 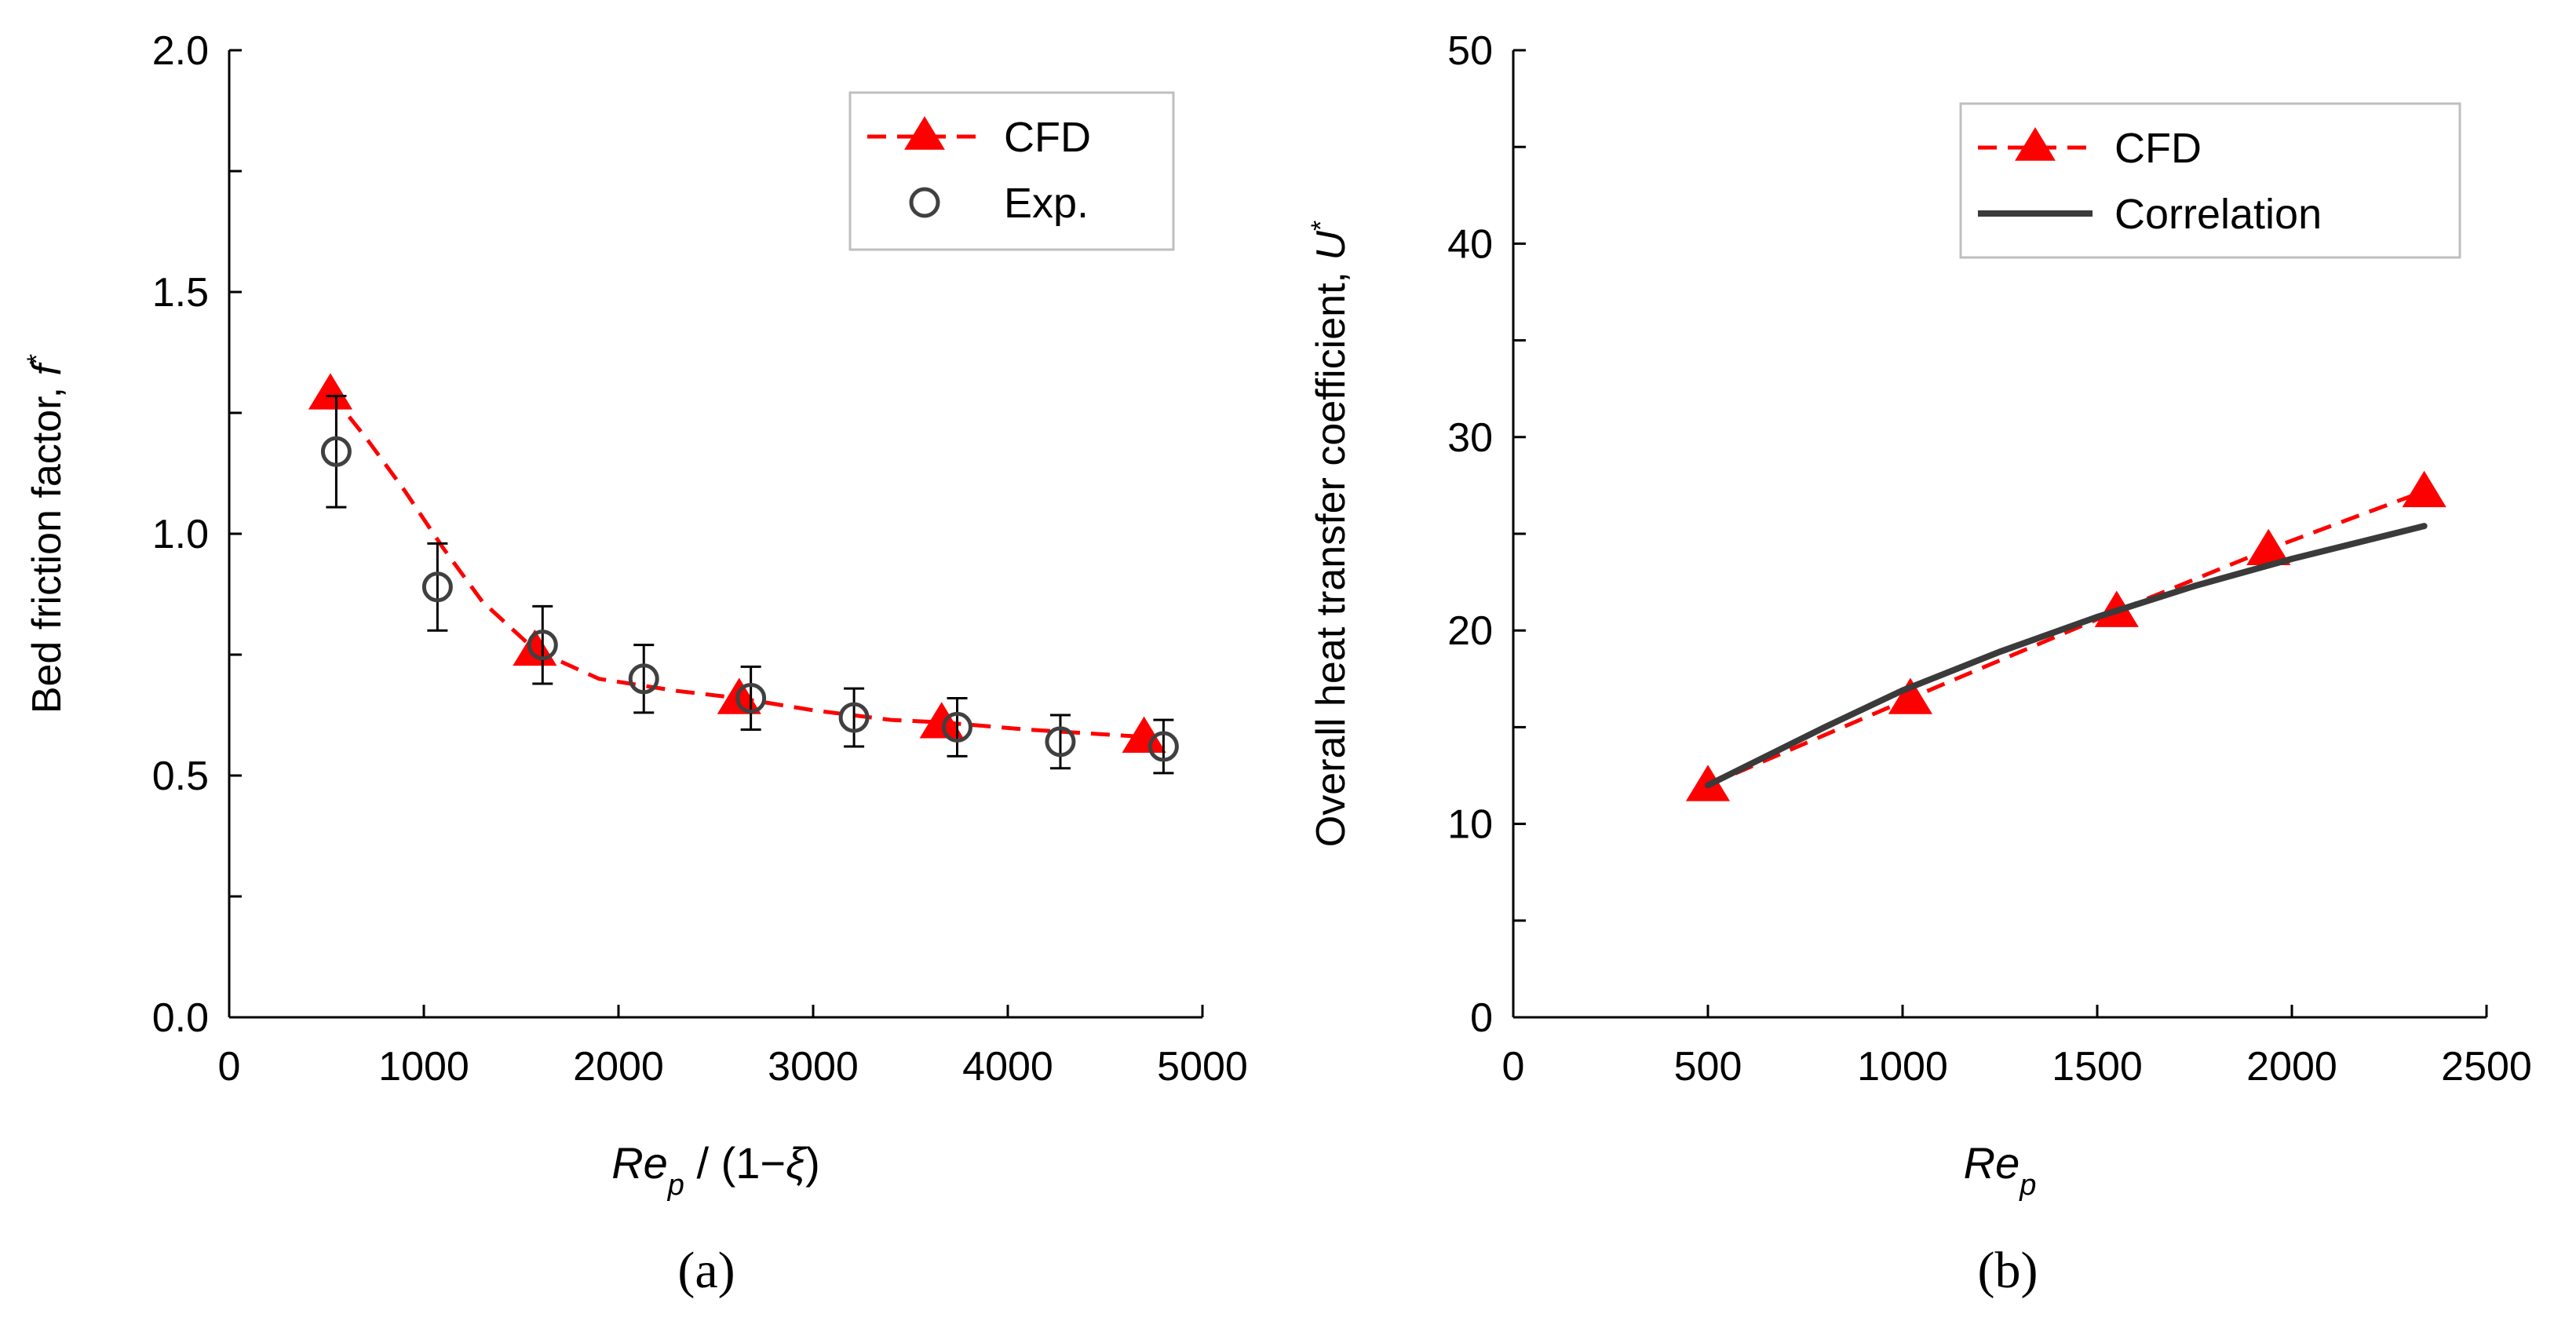 What do you see at coordinates (924, 202) in the screenshot?
I see `legend-exp-marker` at bounding box center [924, 202].